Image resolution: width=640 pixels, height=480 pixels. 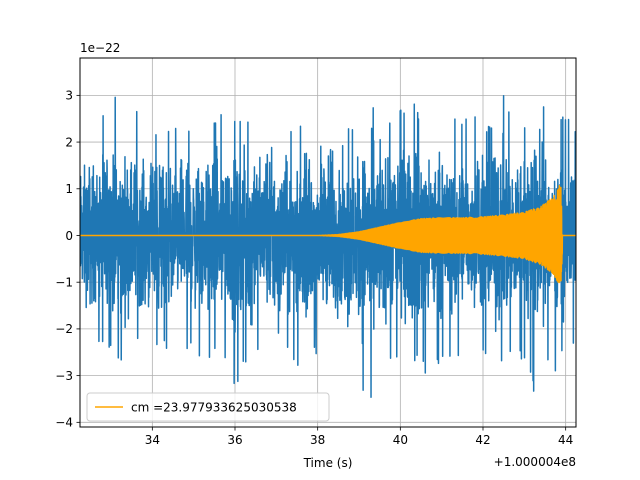 I want to click on legend-label-template: cm =23.977933625030538, so click(x=214, y=408).